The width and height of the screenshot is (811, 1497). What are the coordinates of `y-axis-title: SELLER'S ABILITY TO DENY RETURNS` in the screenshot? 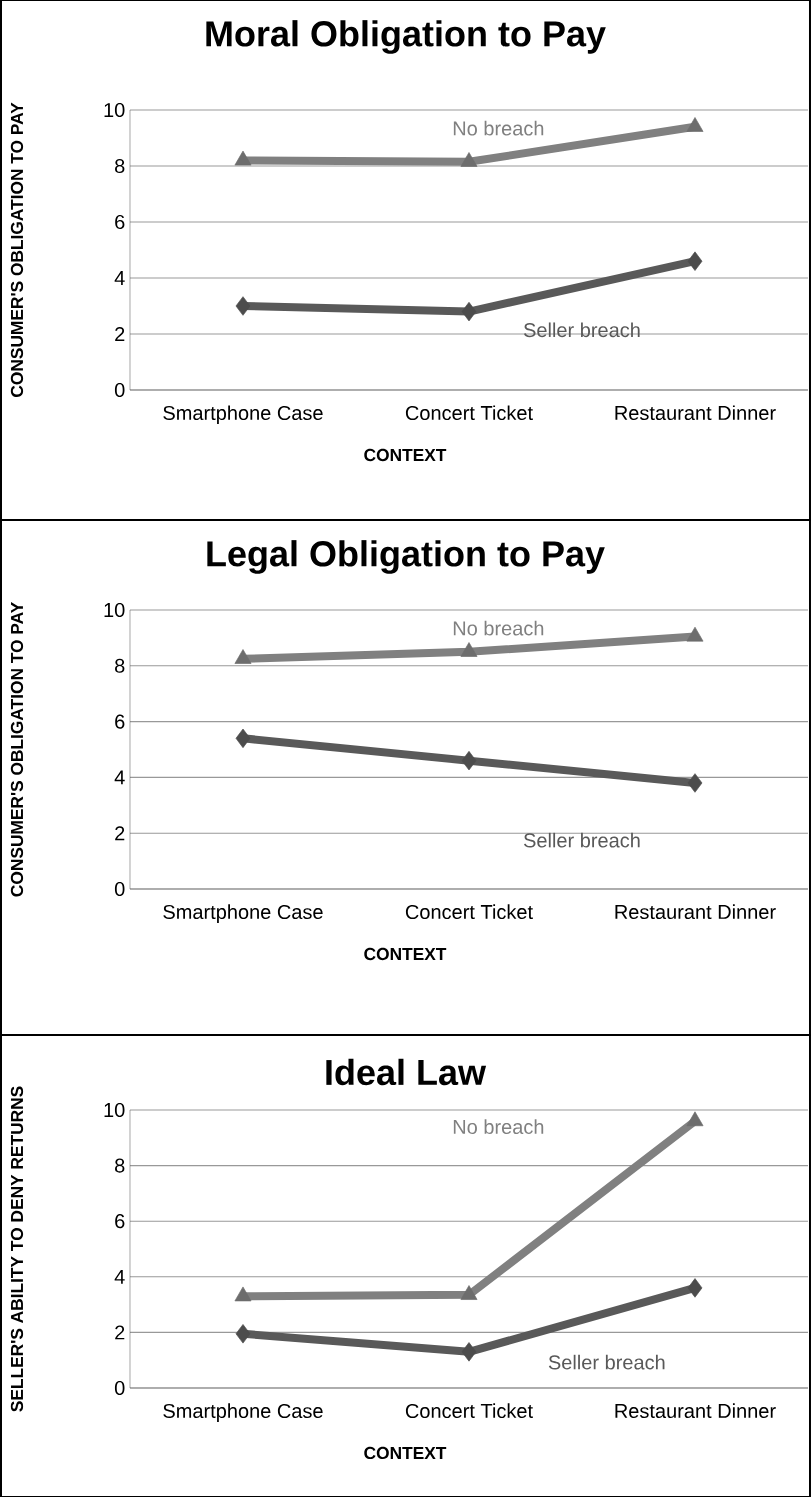 It's located at (17, 1249).